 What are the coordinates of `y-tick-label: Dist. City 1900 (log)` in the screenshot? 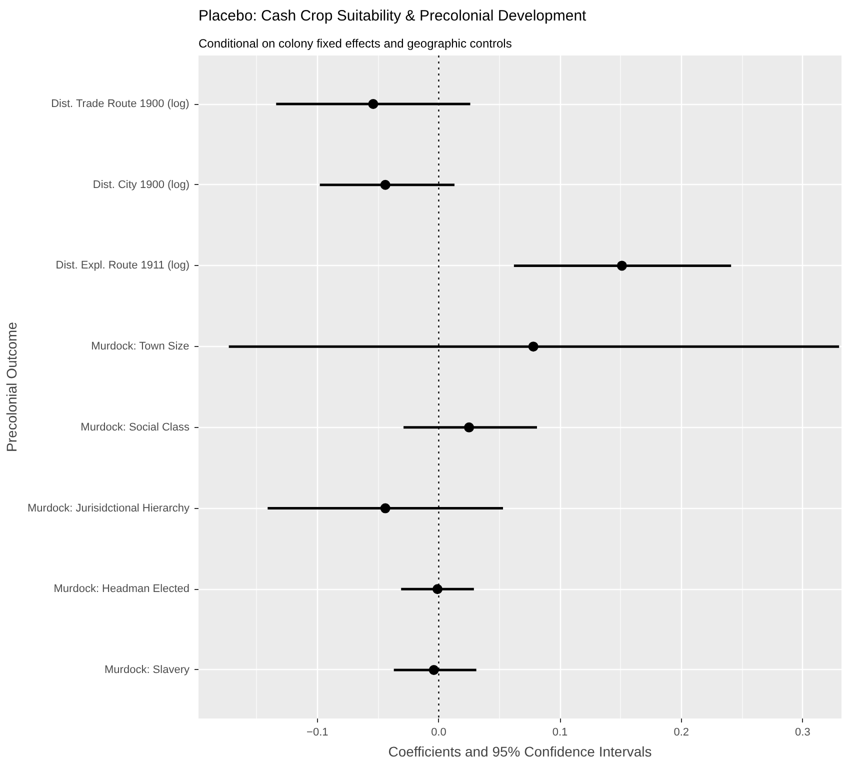 It's located at (141, 184).